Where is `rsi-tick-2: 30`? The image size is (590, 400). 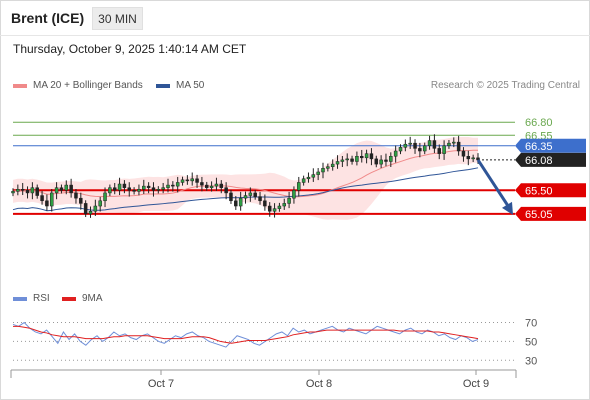 rsi-tick-2: 30 is located at coordinates (531, 361).